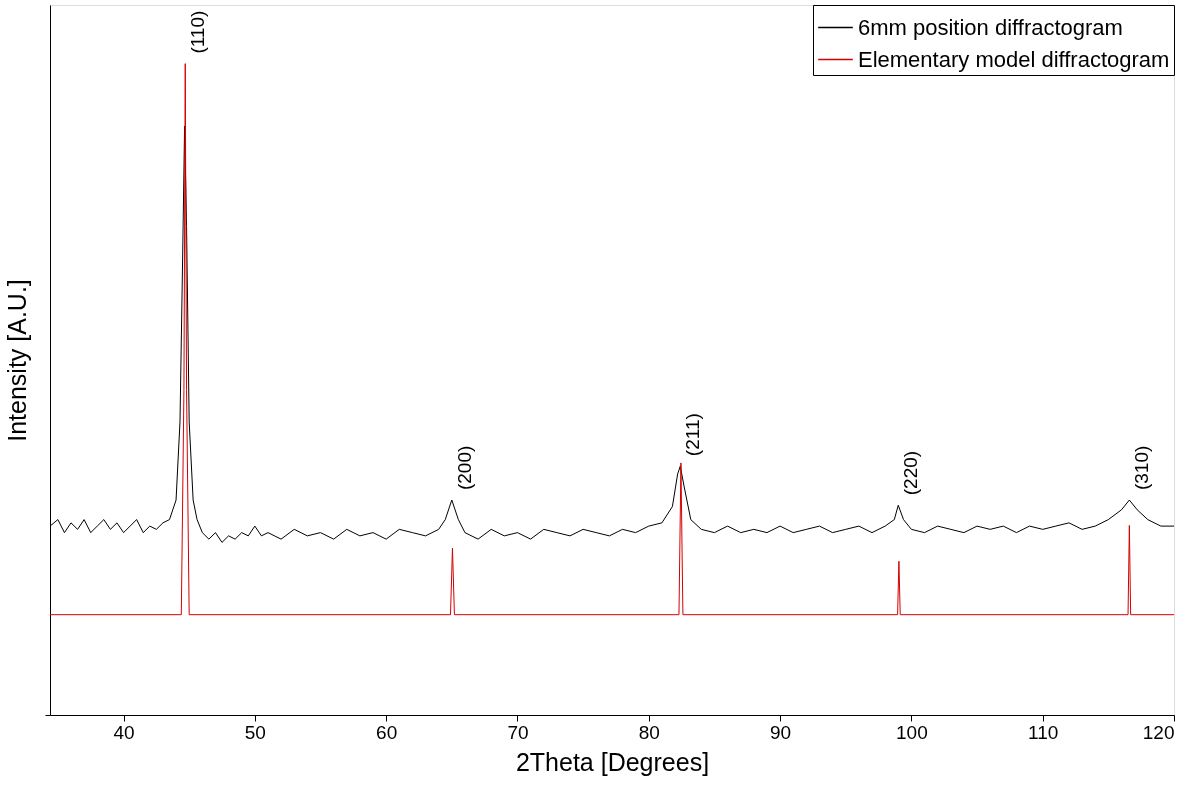 This screenshot has width=1192, height=791. Describe the element at coordinates (912, 732) in the screenshot. I see `x-tick-label: 100` at that location.